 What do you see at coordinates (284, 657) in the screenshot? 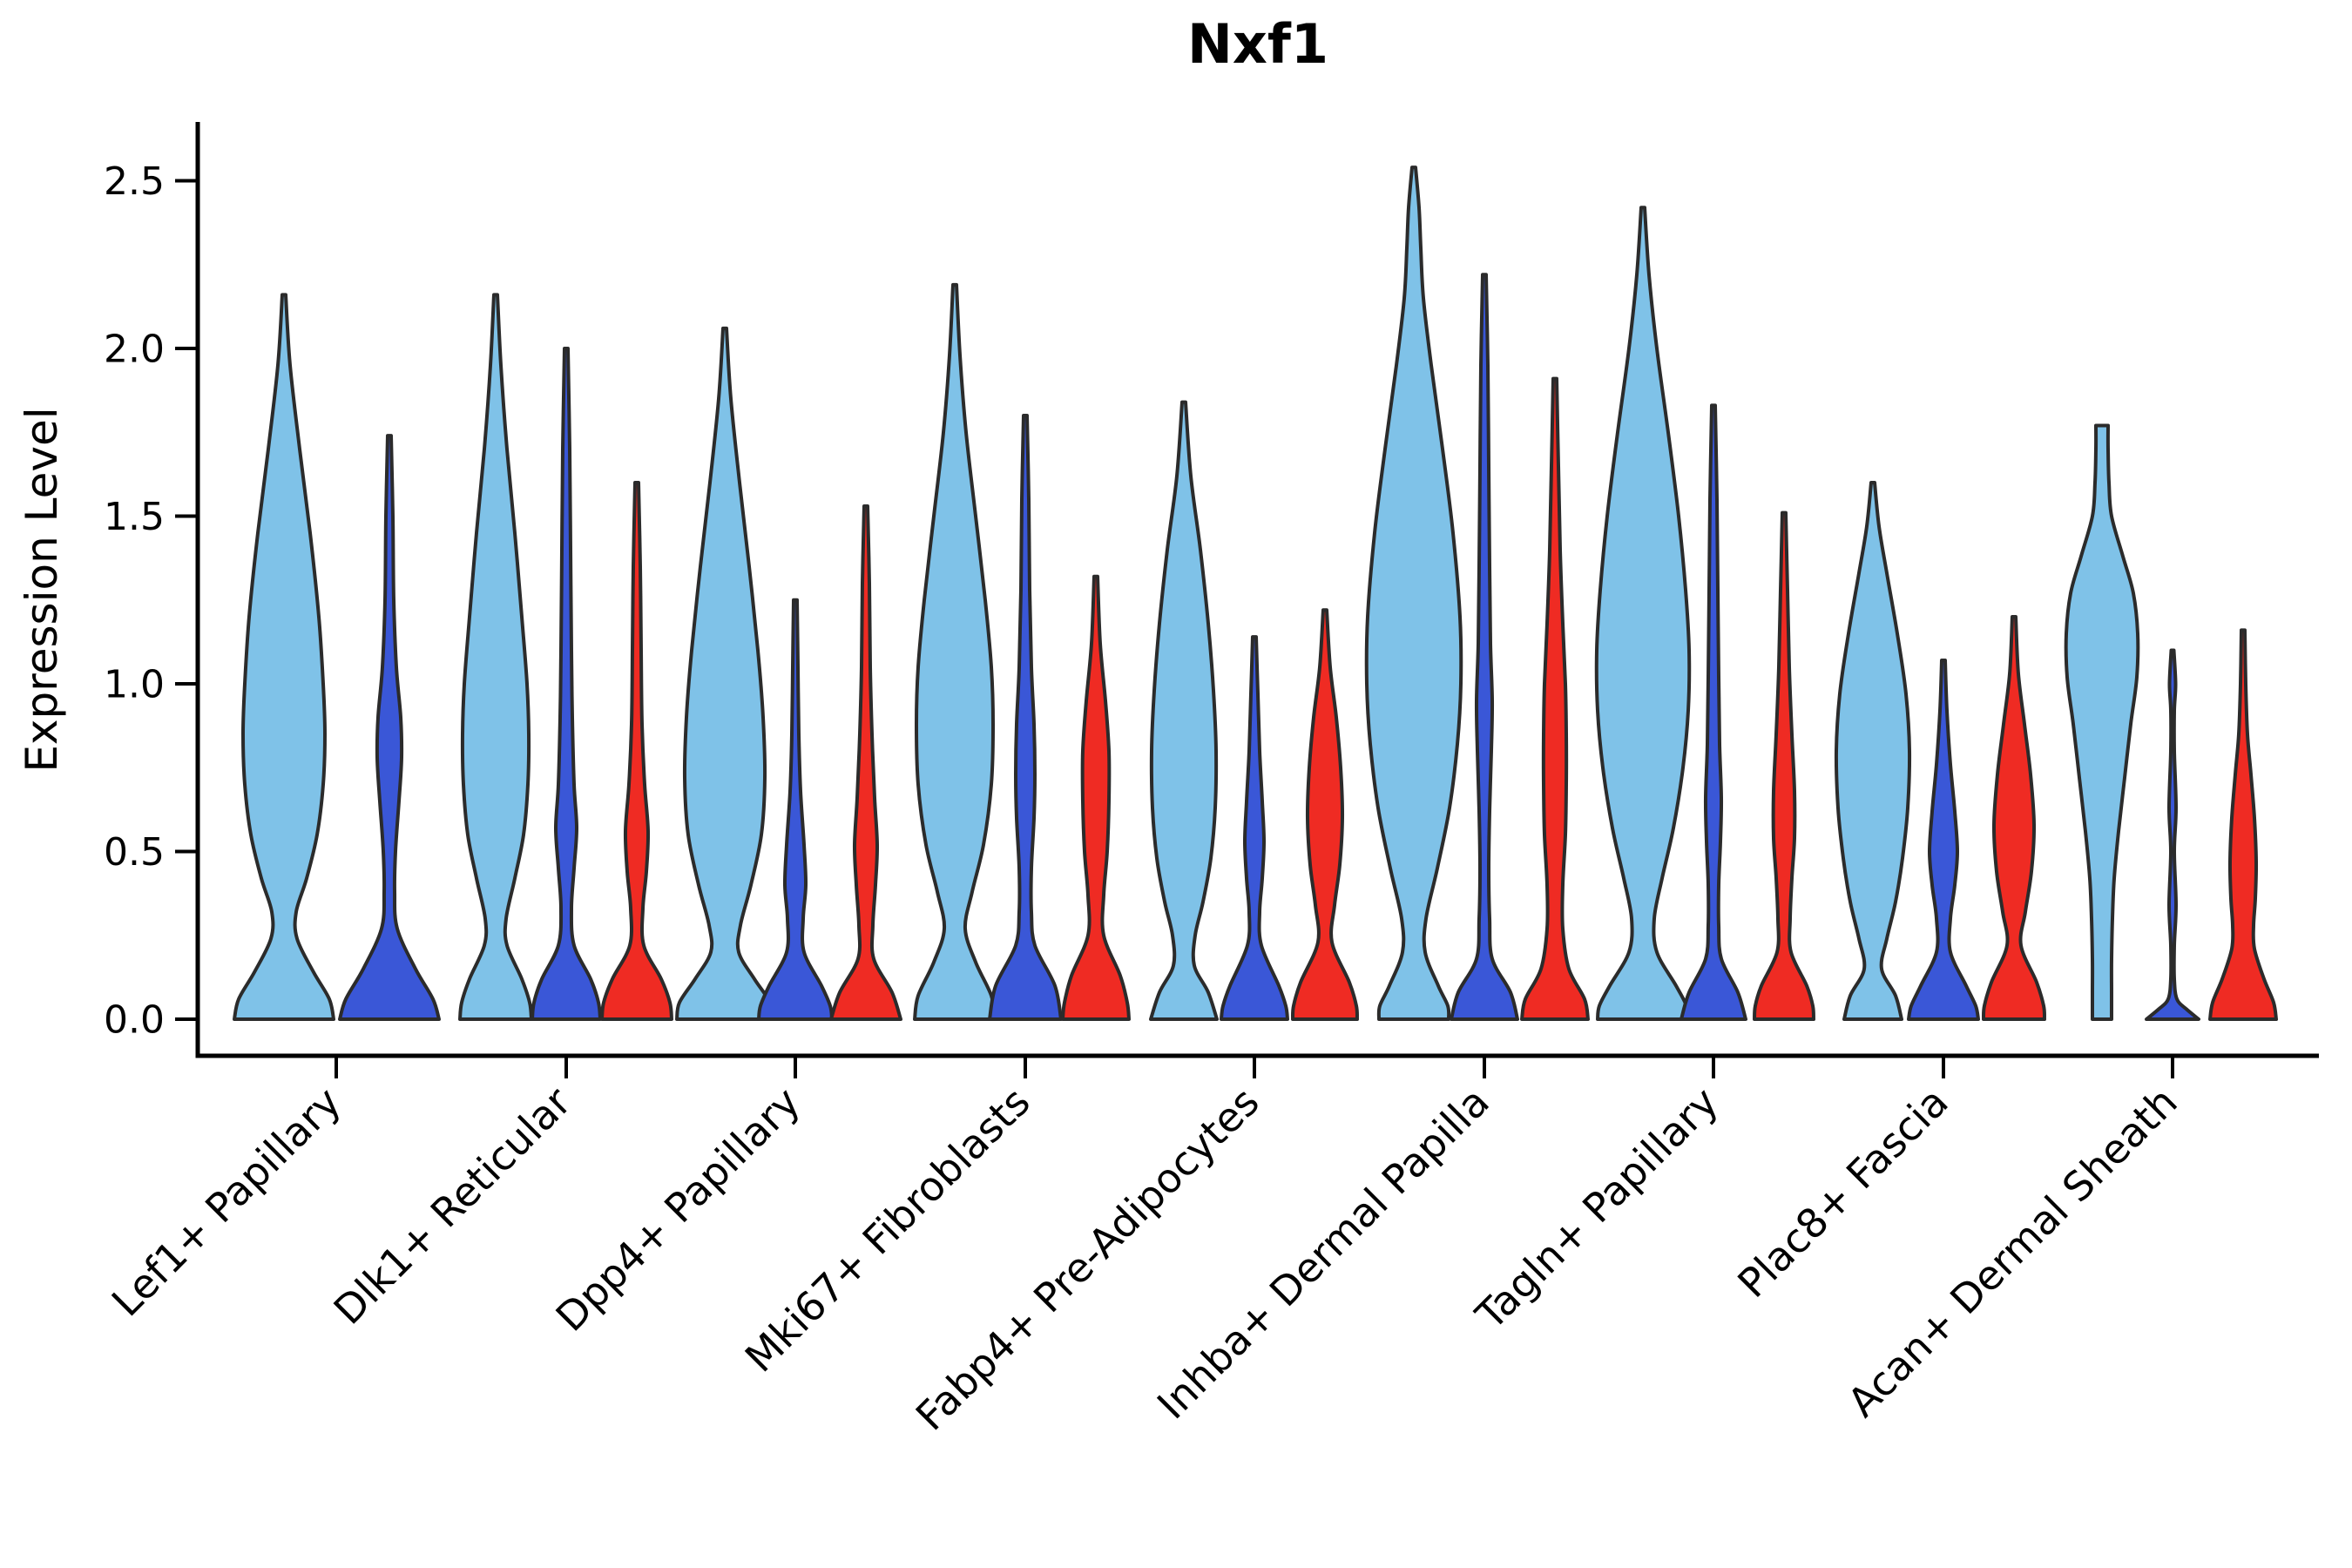
I see `violin-series-1-lightblue-cat0` at bounding box center [284, 657].